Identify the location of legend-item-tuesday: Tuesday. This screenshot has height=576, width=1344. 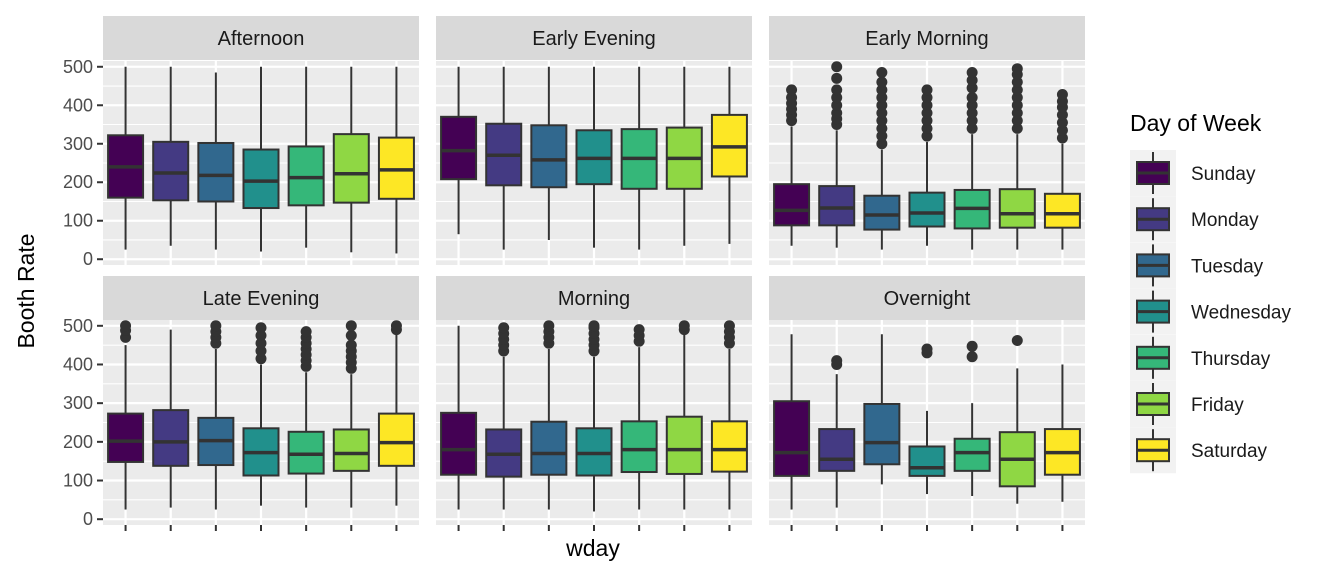
(1197, 265).